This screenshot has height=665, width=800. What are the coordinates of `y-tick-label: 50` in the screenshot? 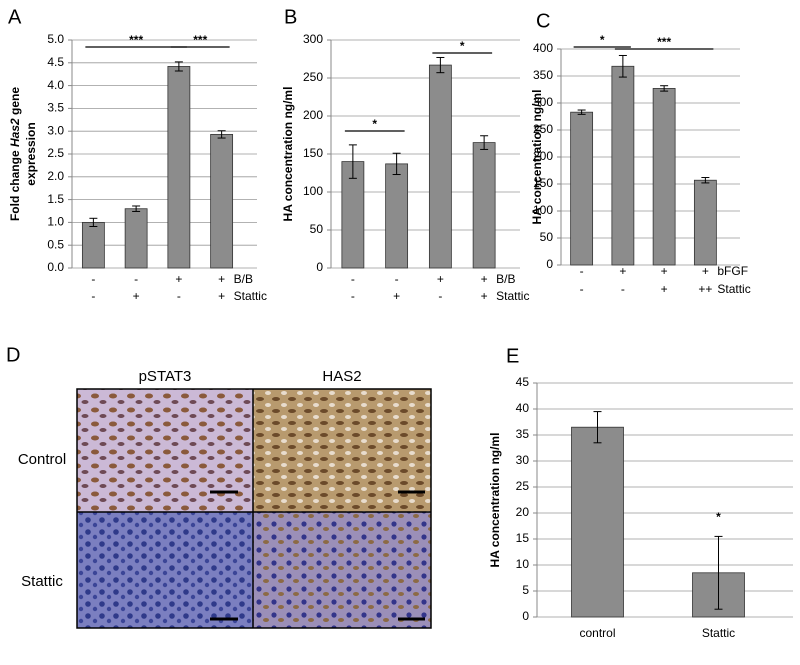 It's located at (547, 237).